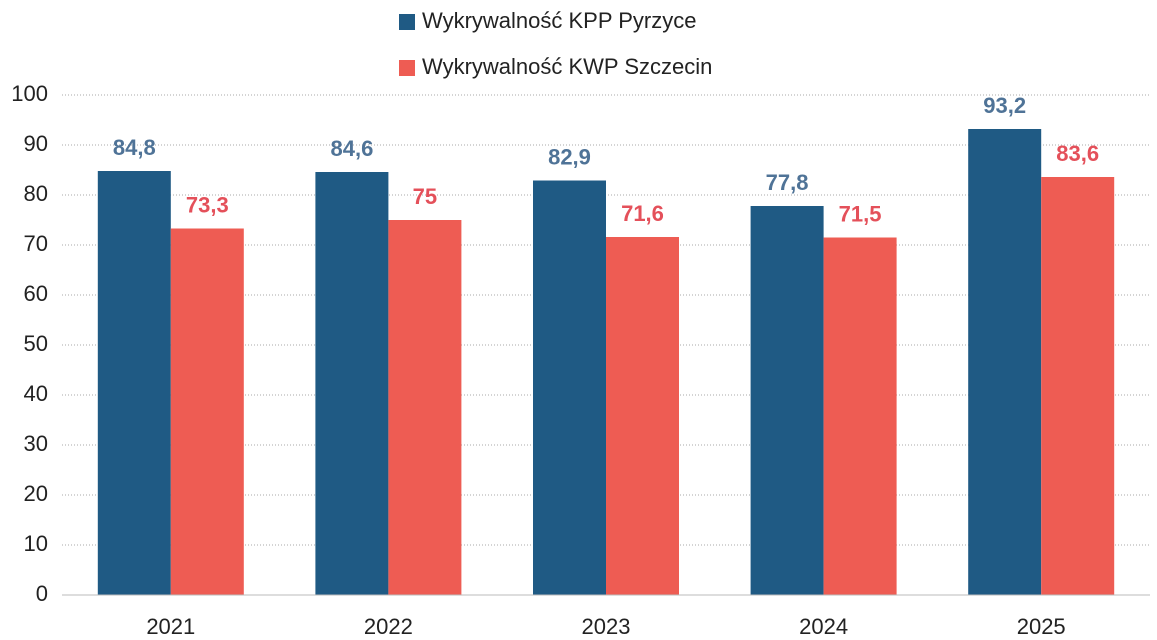 The height and width of the screenshot is (640, 1157). What do you see at coordinates (42, 593) in the screenshot?
I see `y-tick-label: 0` at bounding box center [42, 593].